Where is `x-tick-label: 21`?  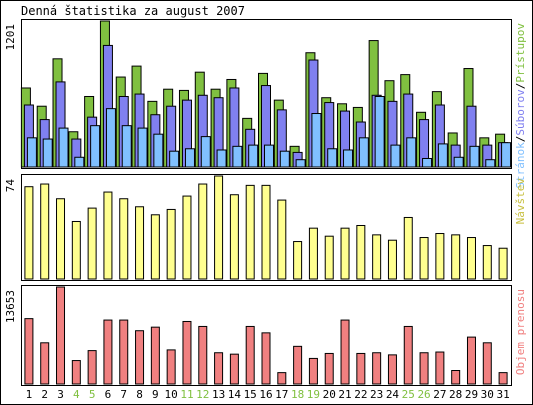
x-tick-label: 21 is located at coordinates (344, 394).